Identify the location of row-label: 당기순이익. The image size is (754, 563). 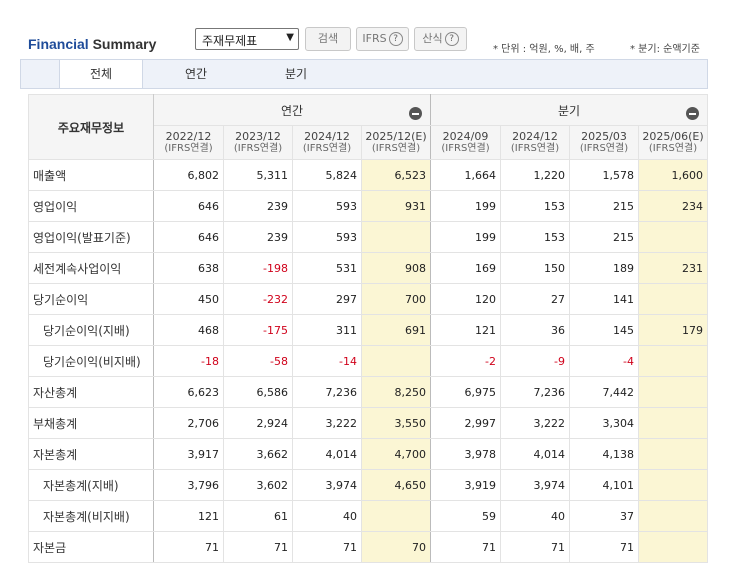
(91, 299).